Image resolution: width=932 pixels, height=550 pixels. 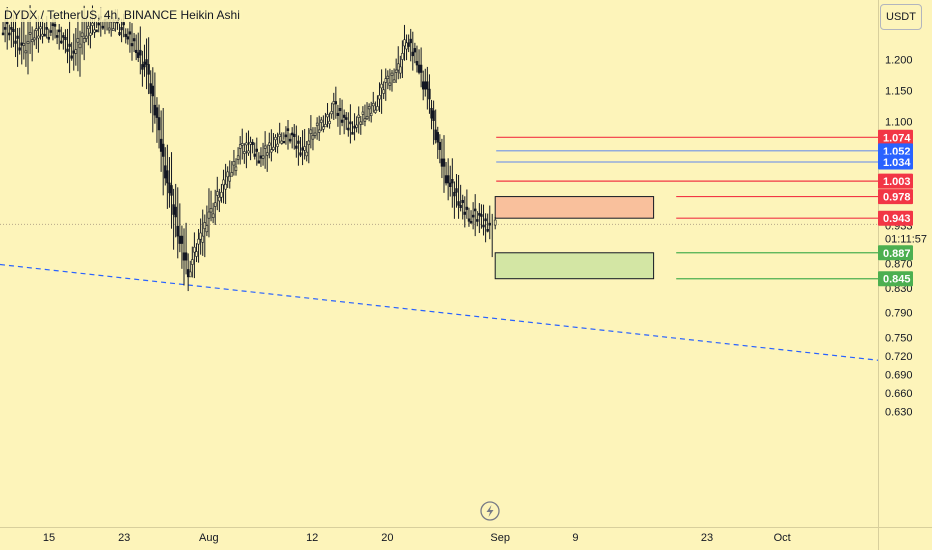 I want to click on currency-button: USDT, so click(x=901, y=17).